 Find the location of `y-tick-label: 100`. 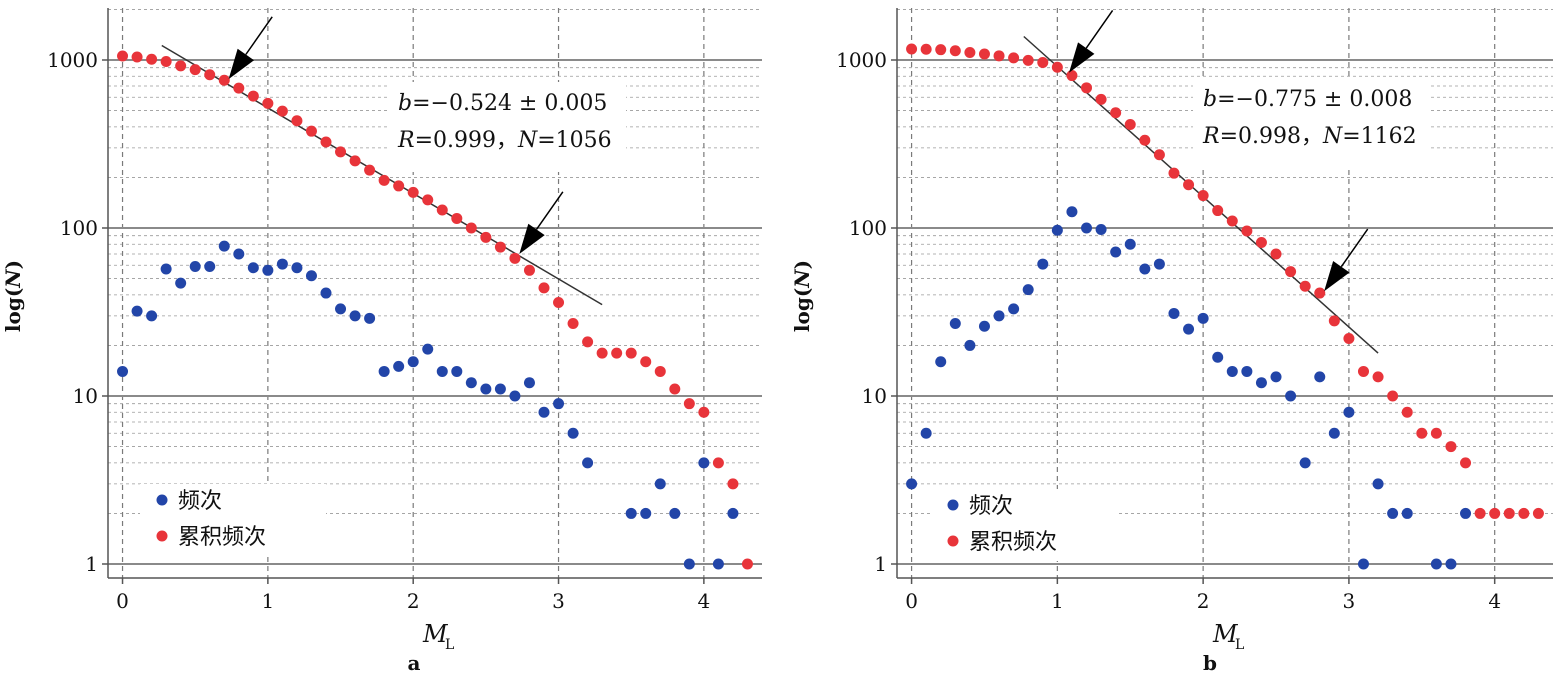

y-tick-label: 100 is located at coordinates (868, 228).